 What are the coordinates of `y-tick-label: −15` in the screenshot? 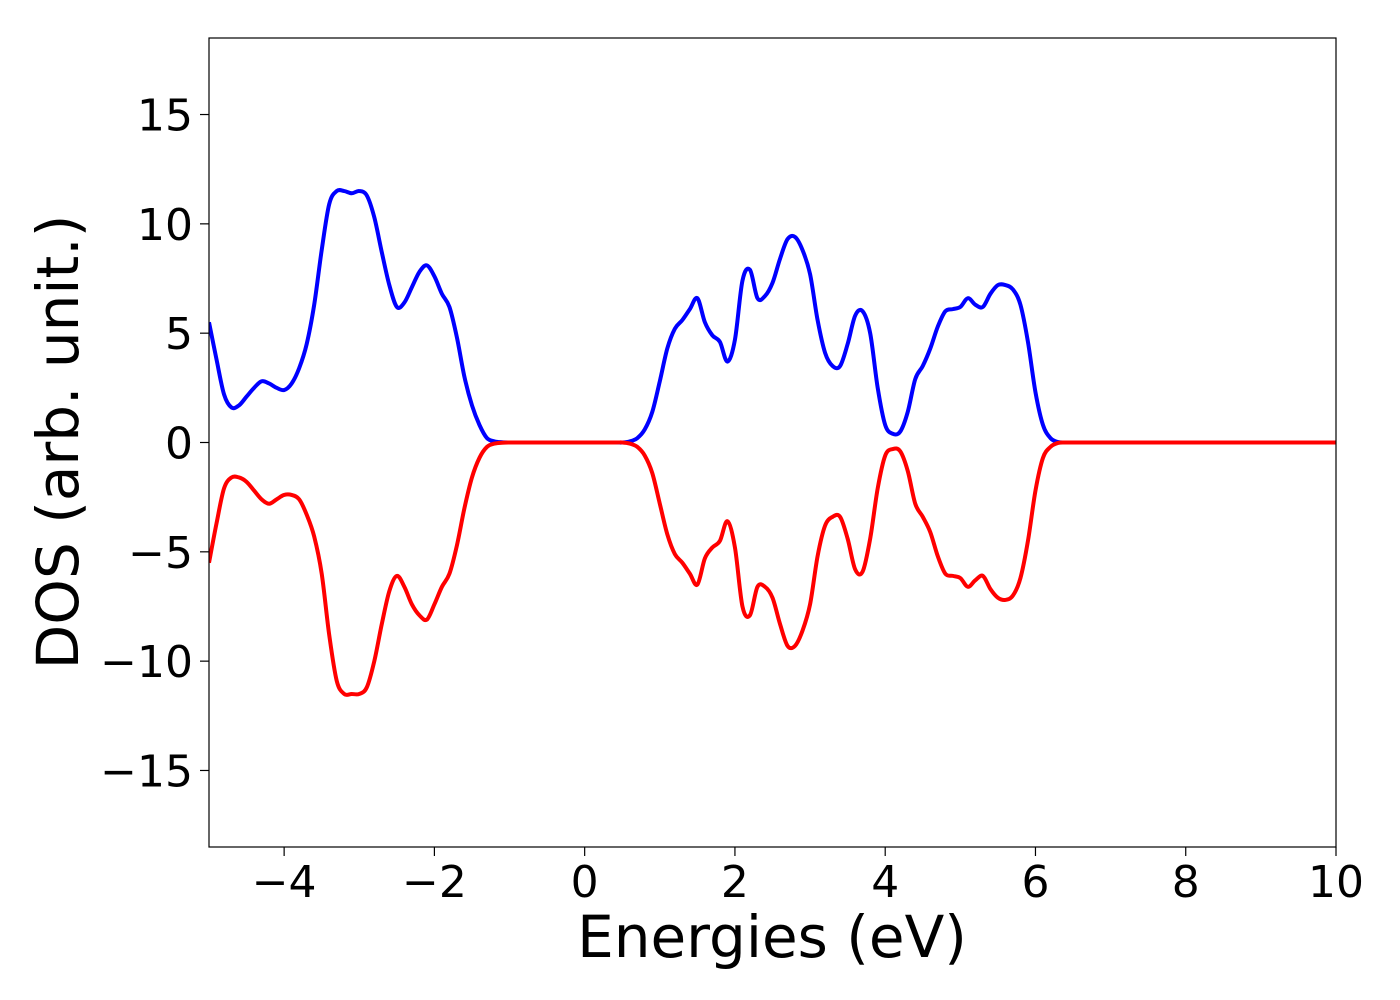 It's located at (146, 771).